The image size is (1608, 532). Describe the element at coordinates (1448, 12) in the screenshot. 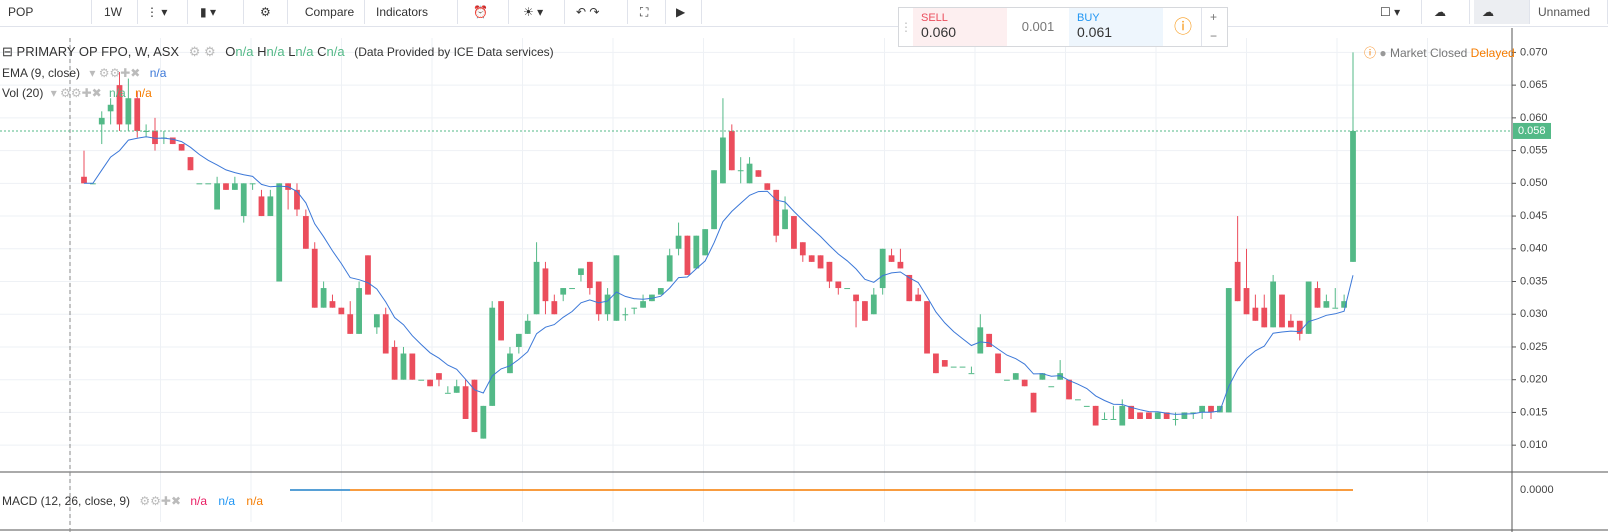

I see `load-button: ☁` at that location.